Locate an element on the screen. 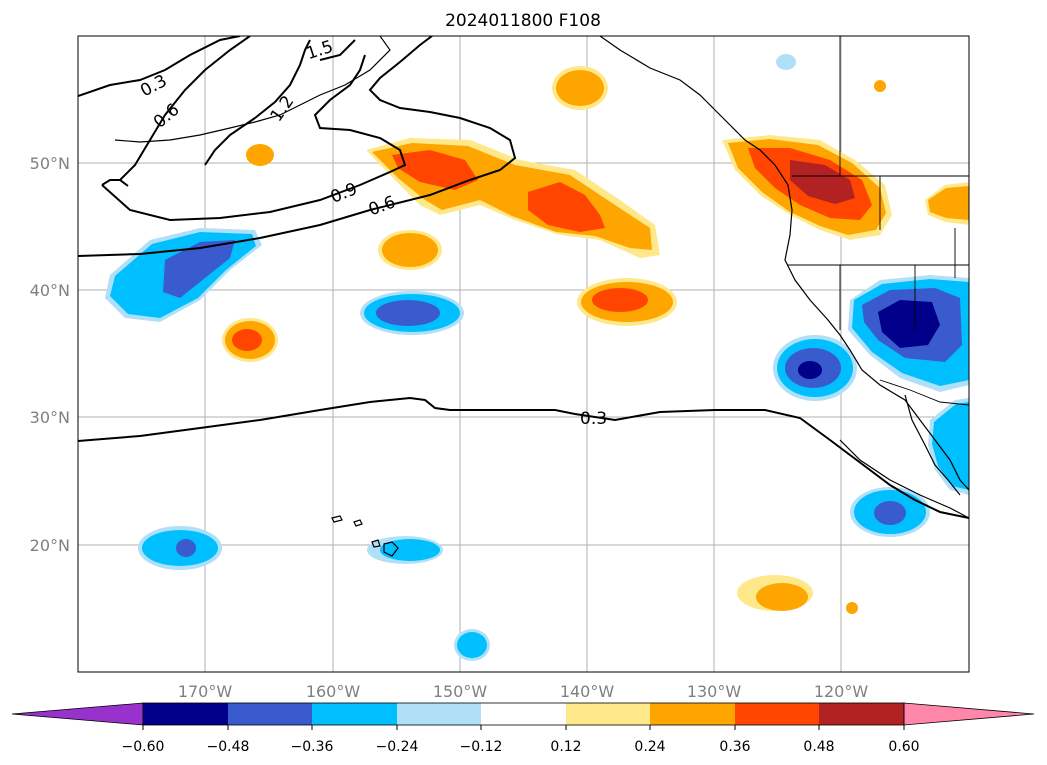 This screenshot has height=765, width=1047. contour-label-7: 0.3 is located at coordinates (593, 419).